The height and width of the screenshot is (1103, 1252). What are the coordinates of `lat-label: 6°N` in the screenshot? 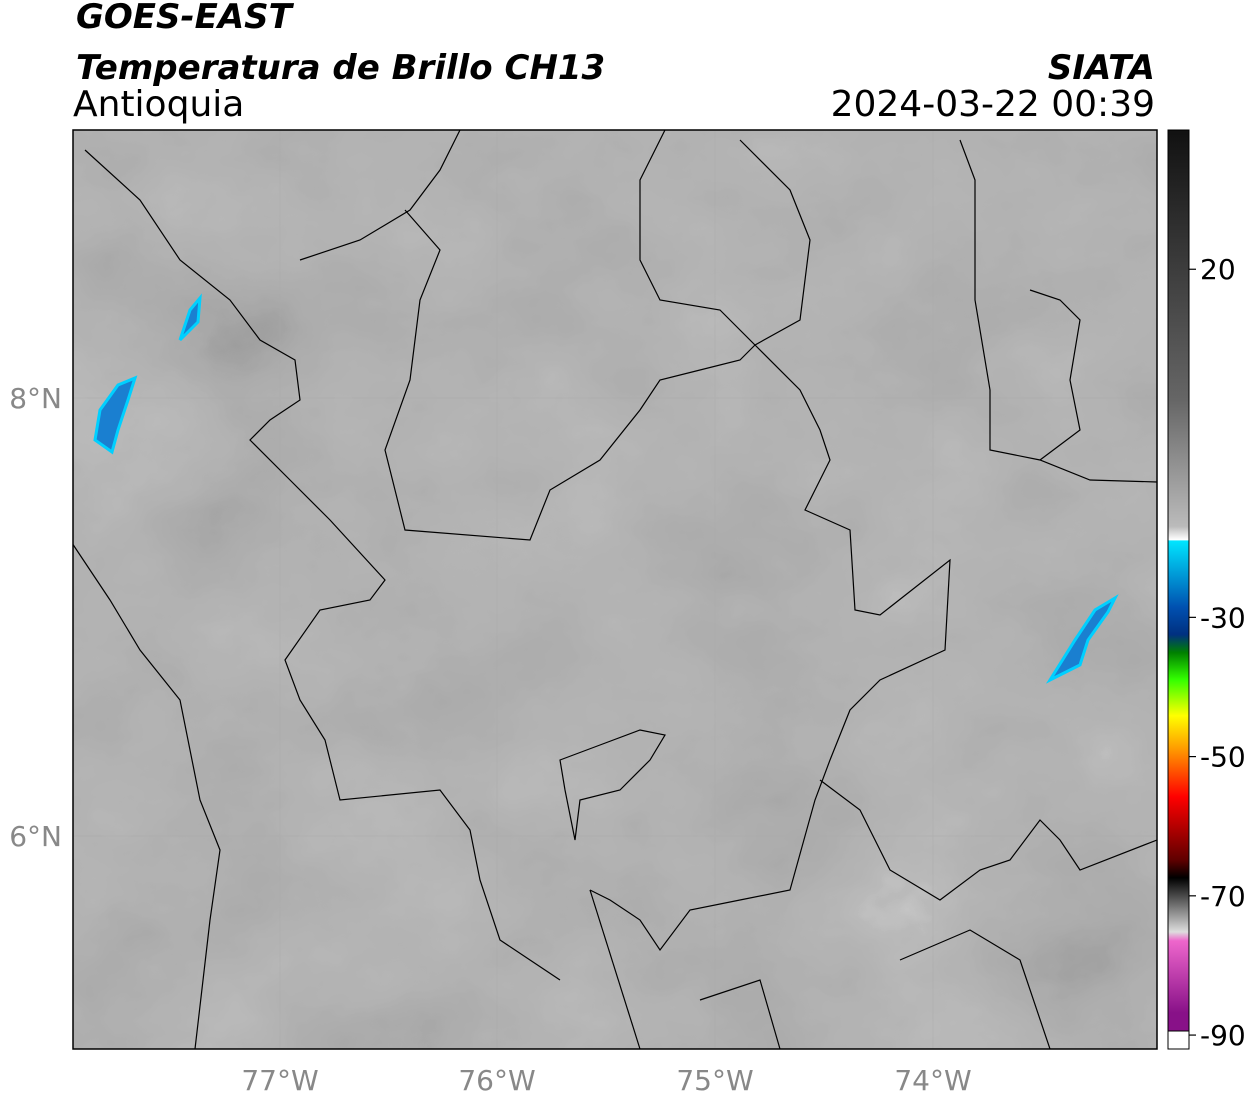 It's located at (35, 836).